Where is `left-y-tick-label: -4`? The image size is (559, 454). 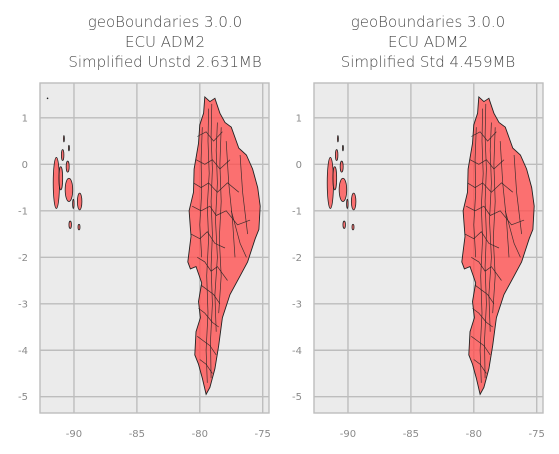 left-y-tick-label: -4 is located at coordinates (23, 351).